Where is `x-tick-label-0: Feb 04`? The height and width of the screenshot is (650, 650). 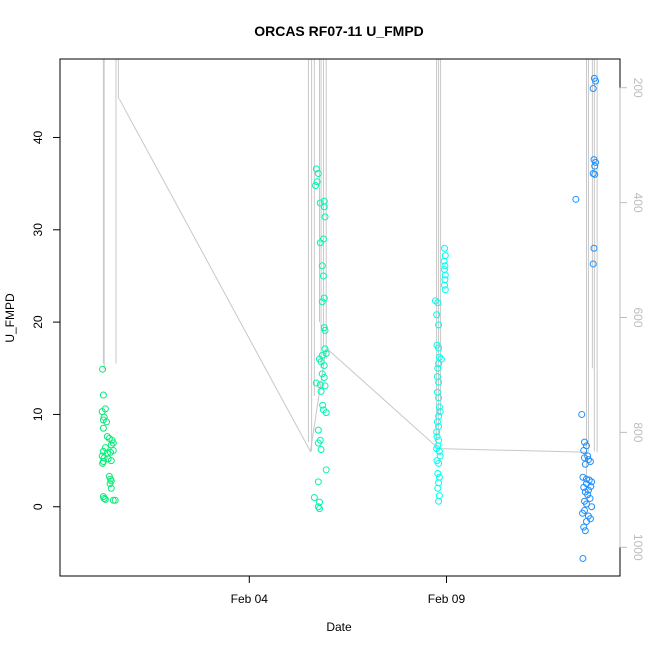 x-tick-label-0: Feb 04 is located at coordinates (250, 599).